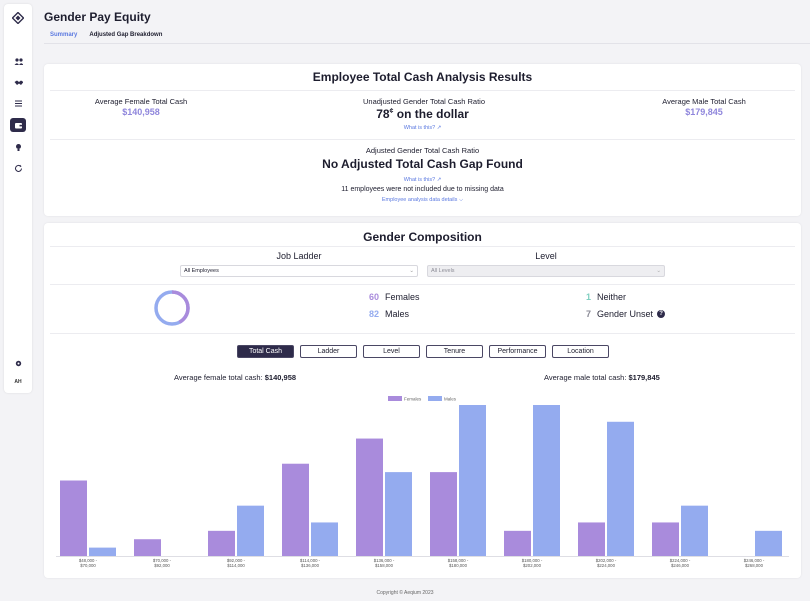  Describe the element at coordinates (405, 593) in the screenshot. I see `footer-copyright: Copyright © Aeqium 2023` at that location.